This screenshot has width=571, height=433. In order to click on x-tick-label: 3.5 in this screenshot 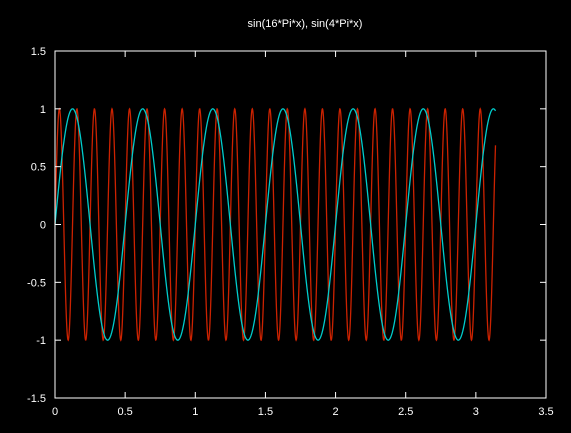, I will do `click(545, 412)`.